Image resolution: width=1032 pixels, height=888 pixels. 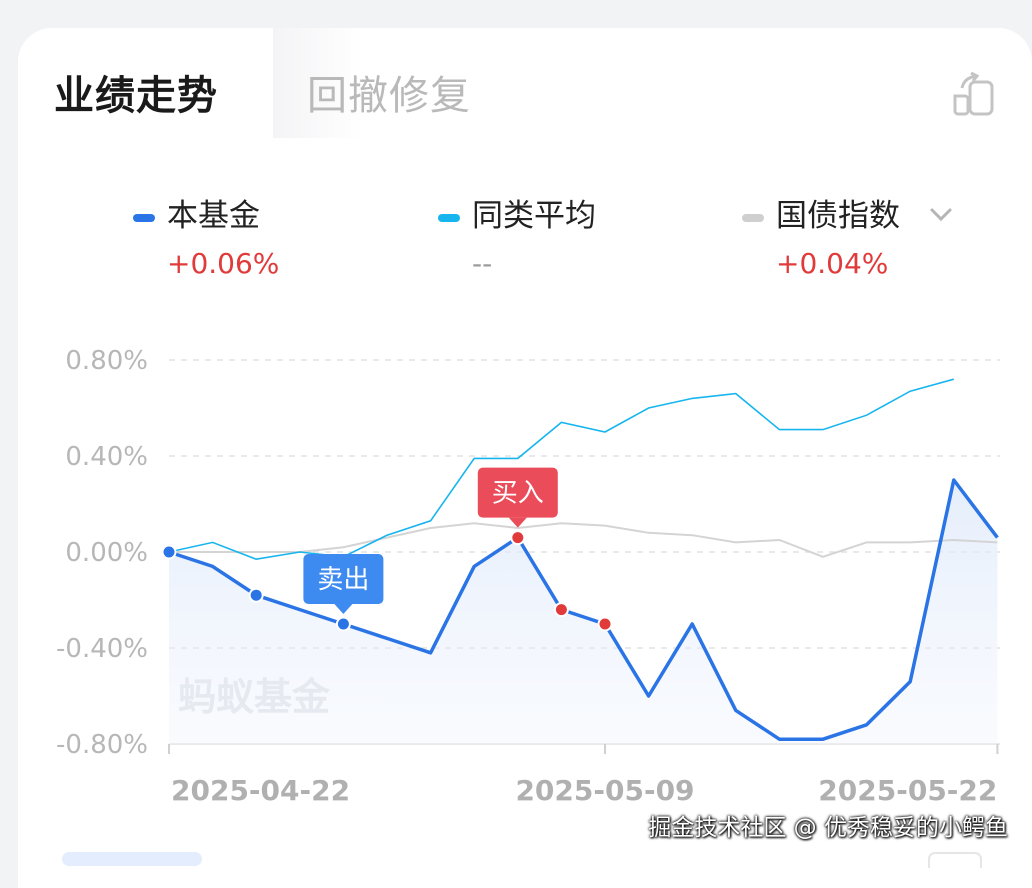 What do you see at coordinates (389, 96) in the screenshot?
I see `tab-drawdown-recovery: 回撤修复` at bounding box center [389, 96].